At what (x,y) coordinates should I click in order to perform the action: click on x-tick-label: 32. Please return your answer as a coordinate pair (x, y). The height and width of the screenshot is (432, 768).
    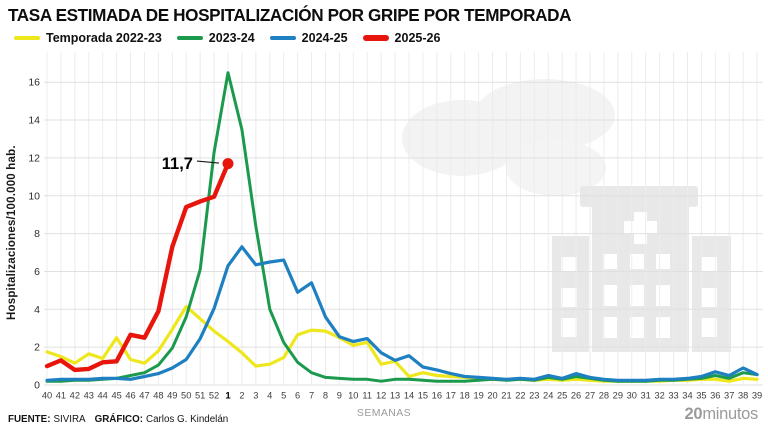
    Looking at the image, I should click on (659, 396).